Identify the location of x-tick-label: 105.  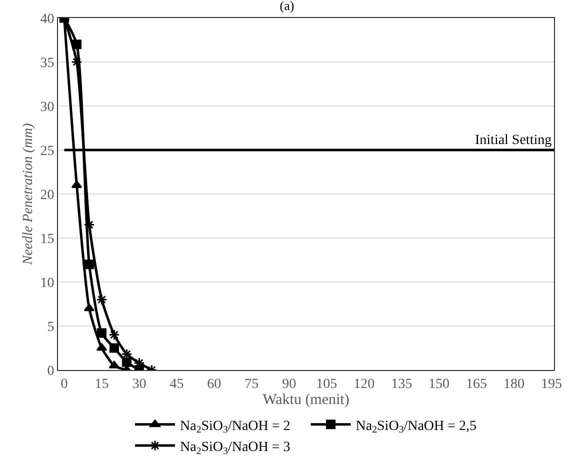
(327, 384).